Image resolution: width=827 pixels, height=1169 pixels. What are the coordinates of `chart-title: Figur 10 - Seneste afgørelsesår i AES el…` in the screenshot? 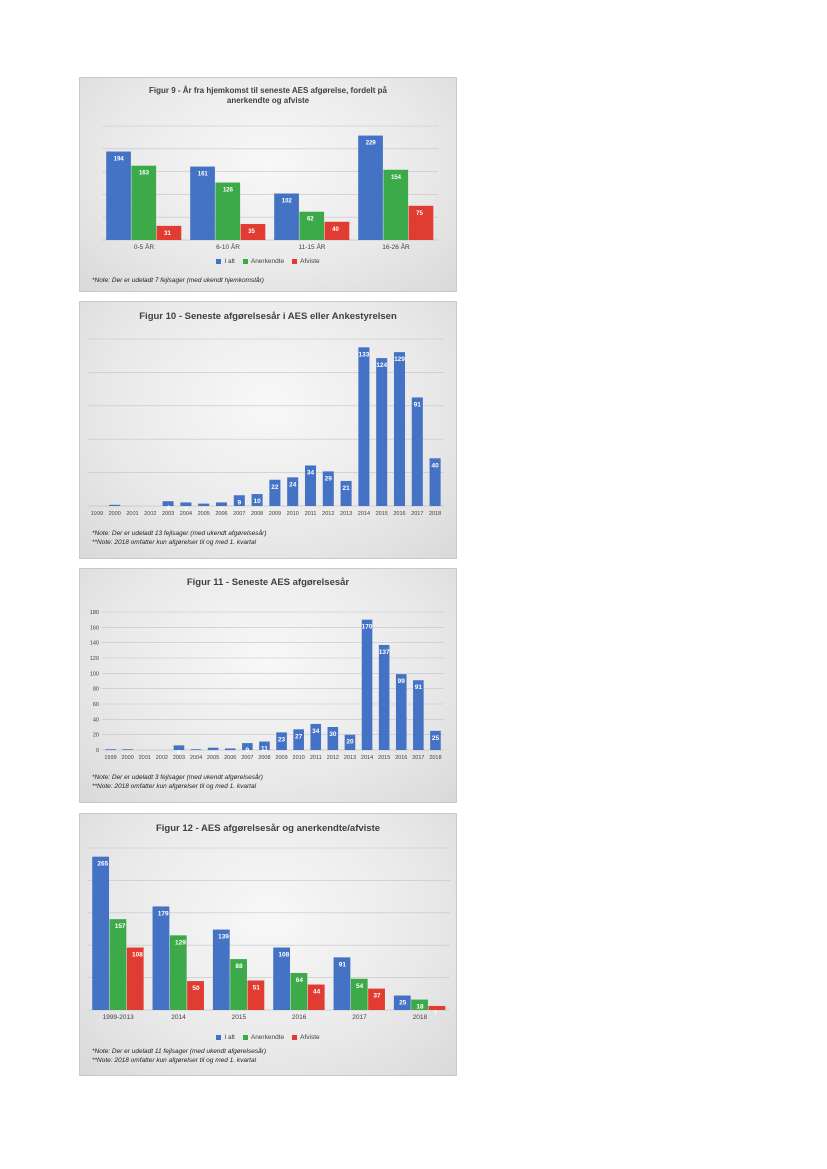 It's located at (268, 316).